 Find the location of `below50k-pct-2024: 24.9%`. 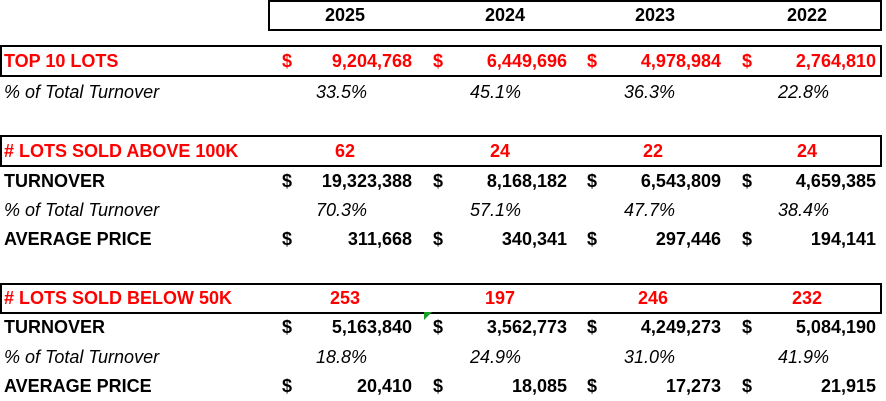

below50k-pct-2024: 24.9% is located at coordinates (496, 357).